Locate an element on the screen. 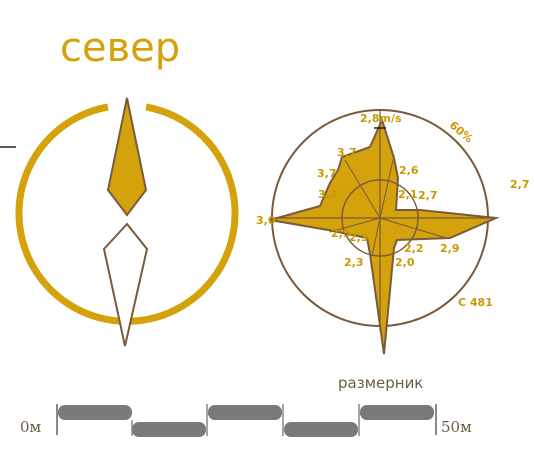  compass-south-needle is located at coordinates (125, 284).